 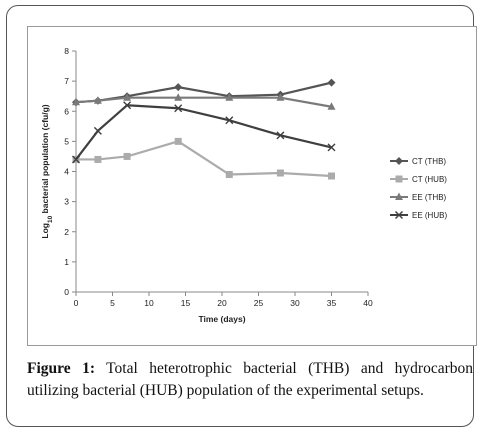 What do you see at coordinates (203, 132) in the screenshot?
I see `series-line-ee-hub` at bounding box center [203, 132].